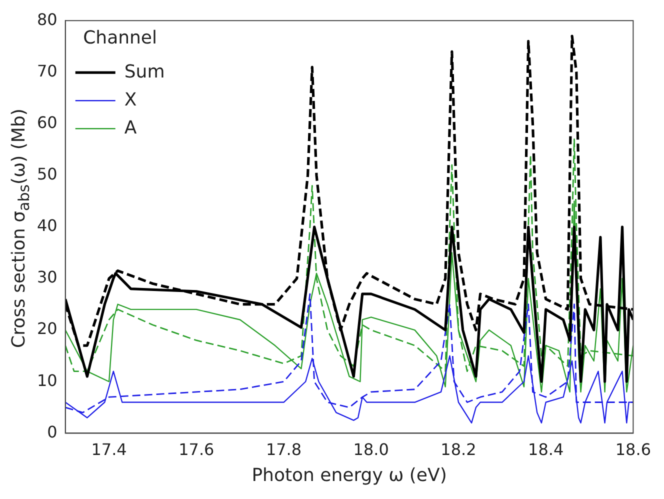 This screenshot has height=499, width=664. Describe the element at coordinates (371, 449) in the screenshot. I see `x-tick-label: 18.0` at that location.